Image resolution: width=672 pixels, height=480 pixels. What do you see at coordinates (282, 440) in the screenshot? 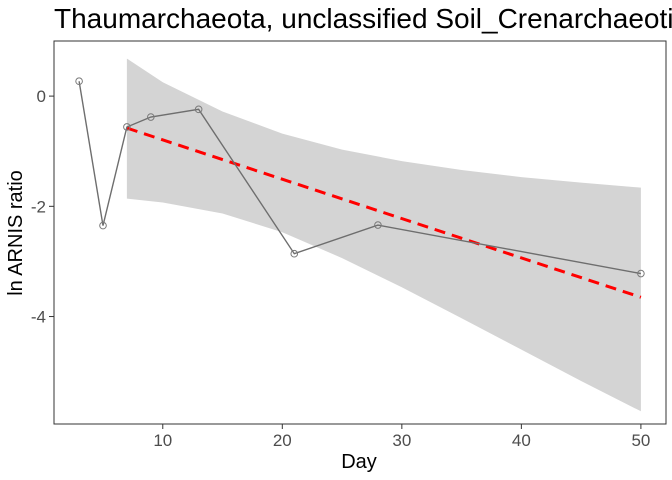
I see `x-tick-label: 20` at bounding box center [282, 440].